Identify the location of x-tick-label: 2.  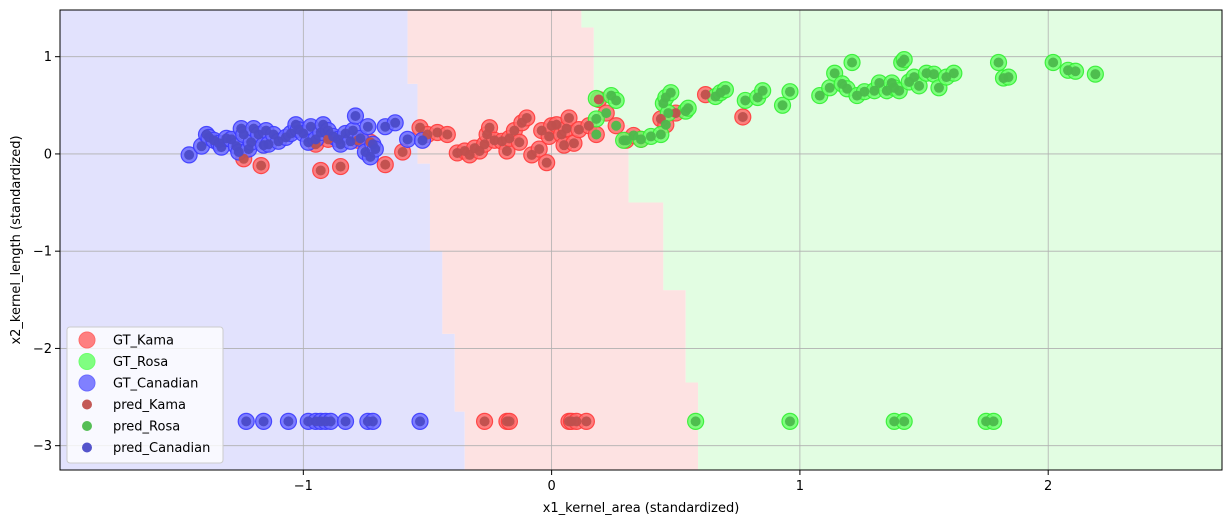
(1048, 486).